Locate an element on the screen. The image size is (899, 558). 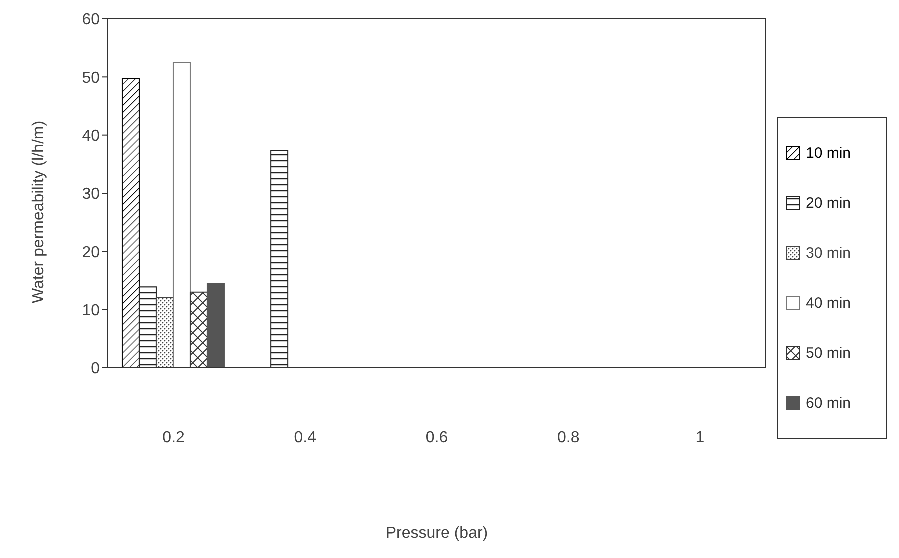
text: 30 min is located at coordinates (829, 253).